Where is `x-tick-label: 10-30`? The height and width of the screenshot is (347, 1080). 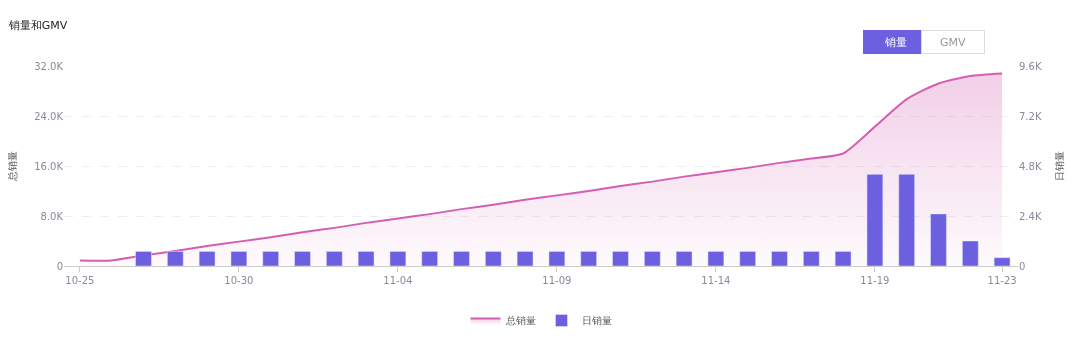 x-tick-label: 10-30 is located at coordinates (239, 280).